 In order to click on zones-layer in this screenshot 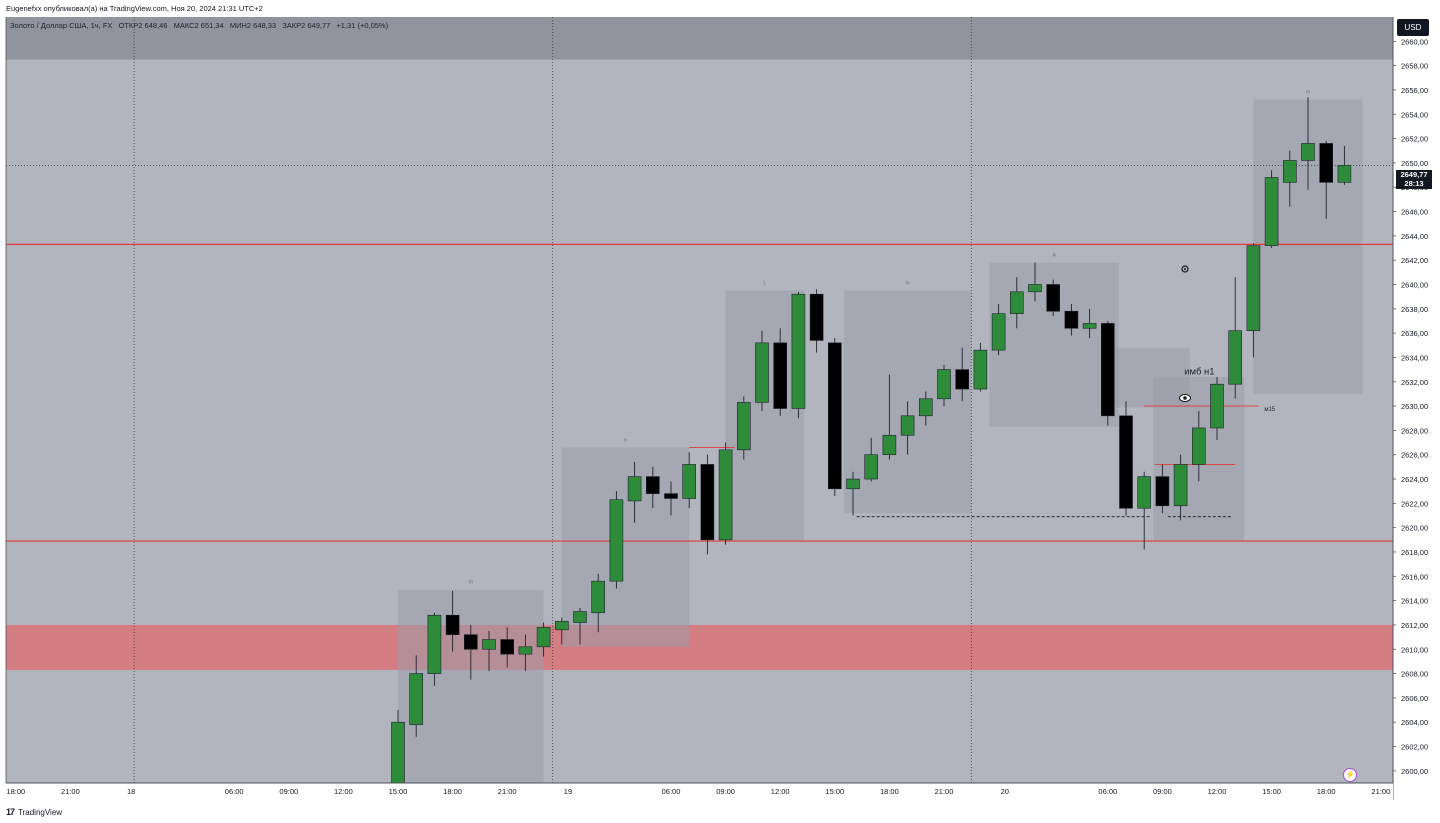, I will do `click(699, 647)`.